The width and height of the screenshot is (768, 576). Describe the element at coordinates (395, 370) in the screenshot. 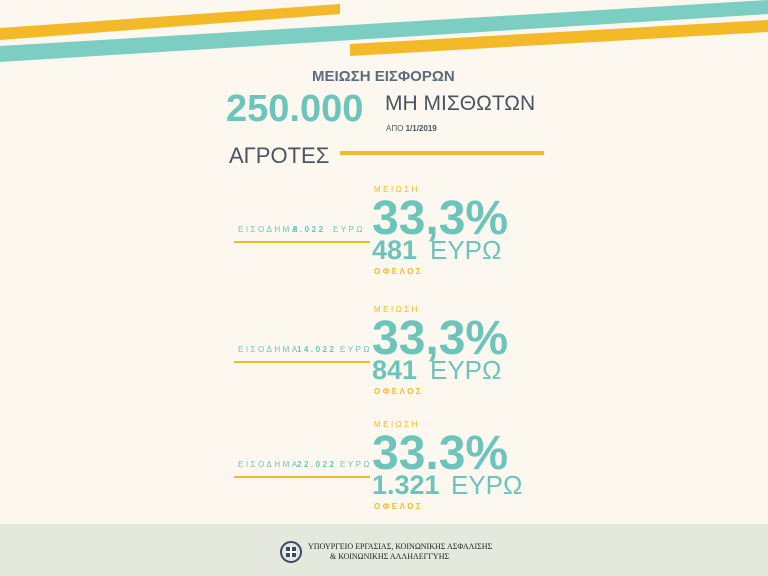

I see `benefit: 841` at that location.